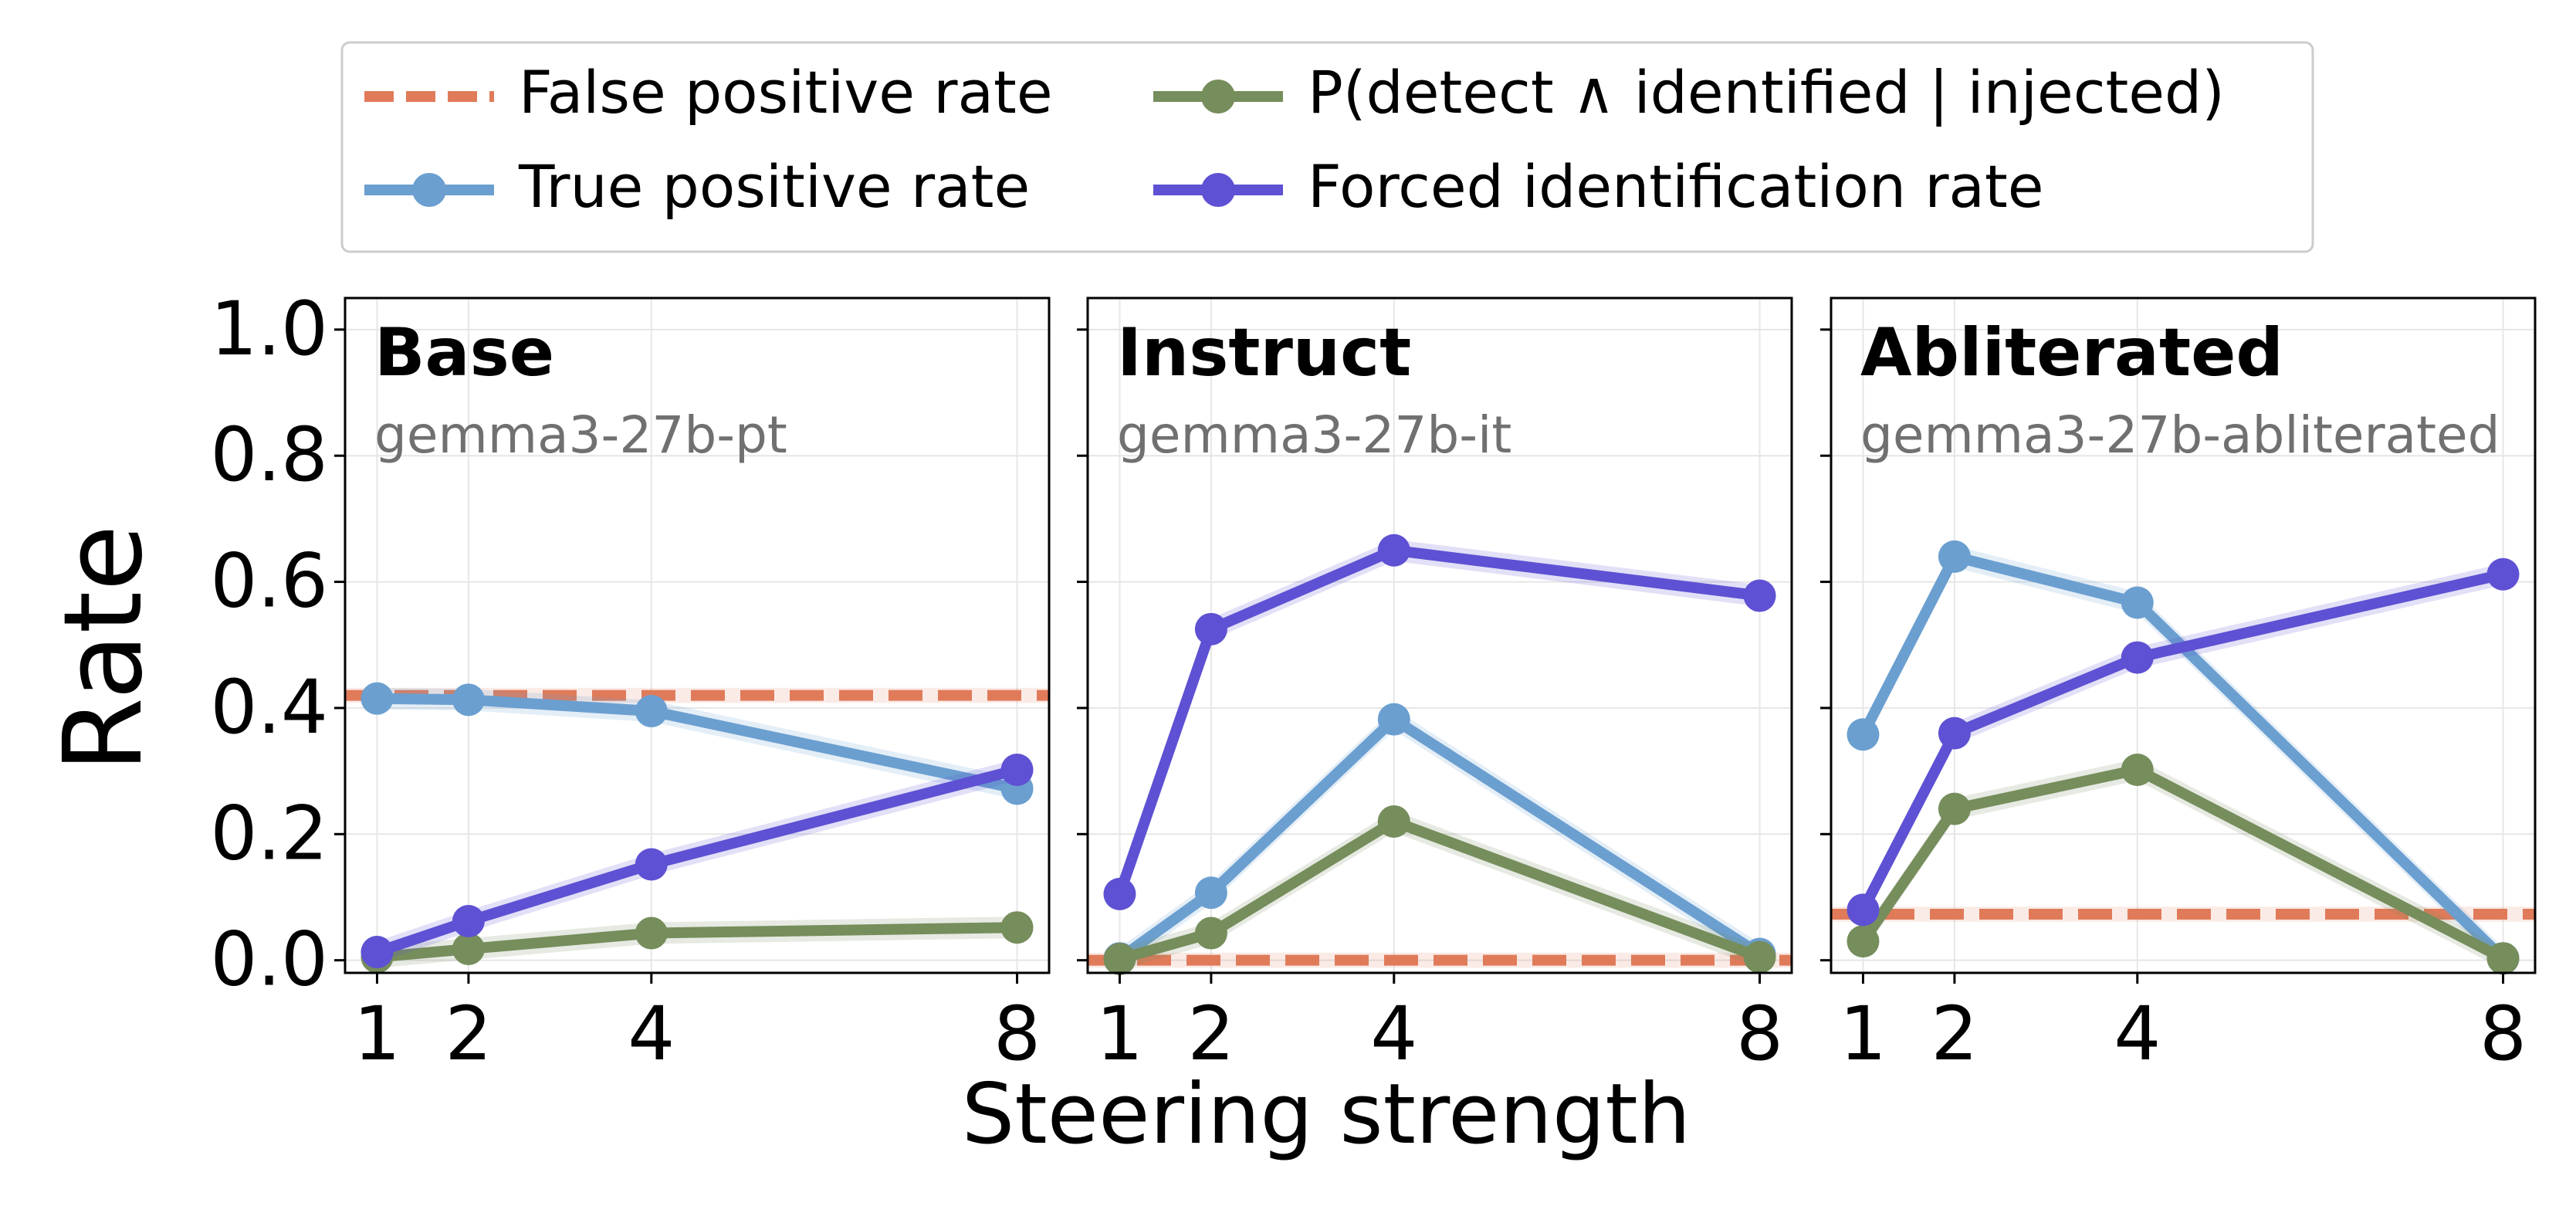 This screenshot has height=1213, width=2576. I want to click on legend-item-fpr: False positive rate, so click(708, 92).